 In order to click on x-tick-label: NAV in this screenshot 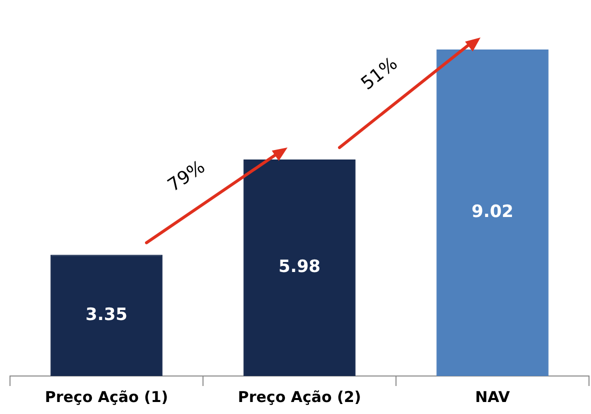, I will do `click(492, 397)`.